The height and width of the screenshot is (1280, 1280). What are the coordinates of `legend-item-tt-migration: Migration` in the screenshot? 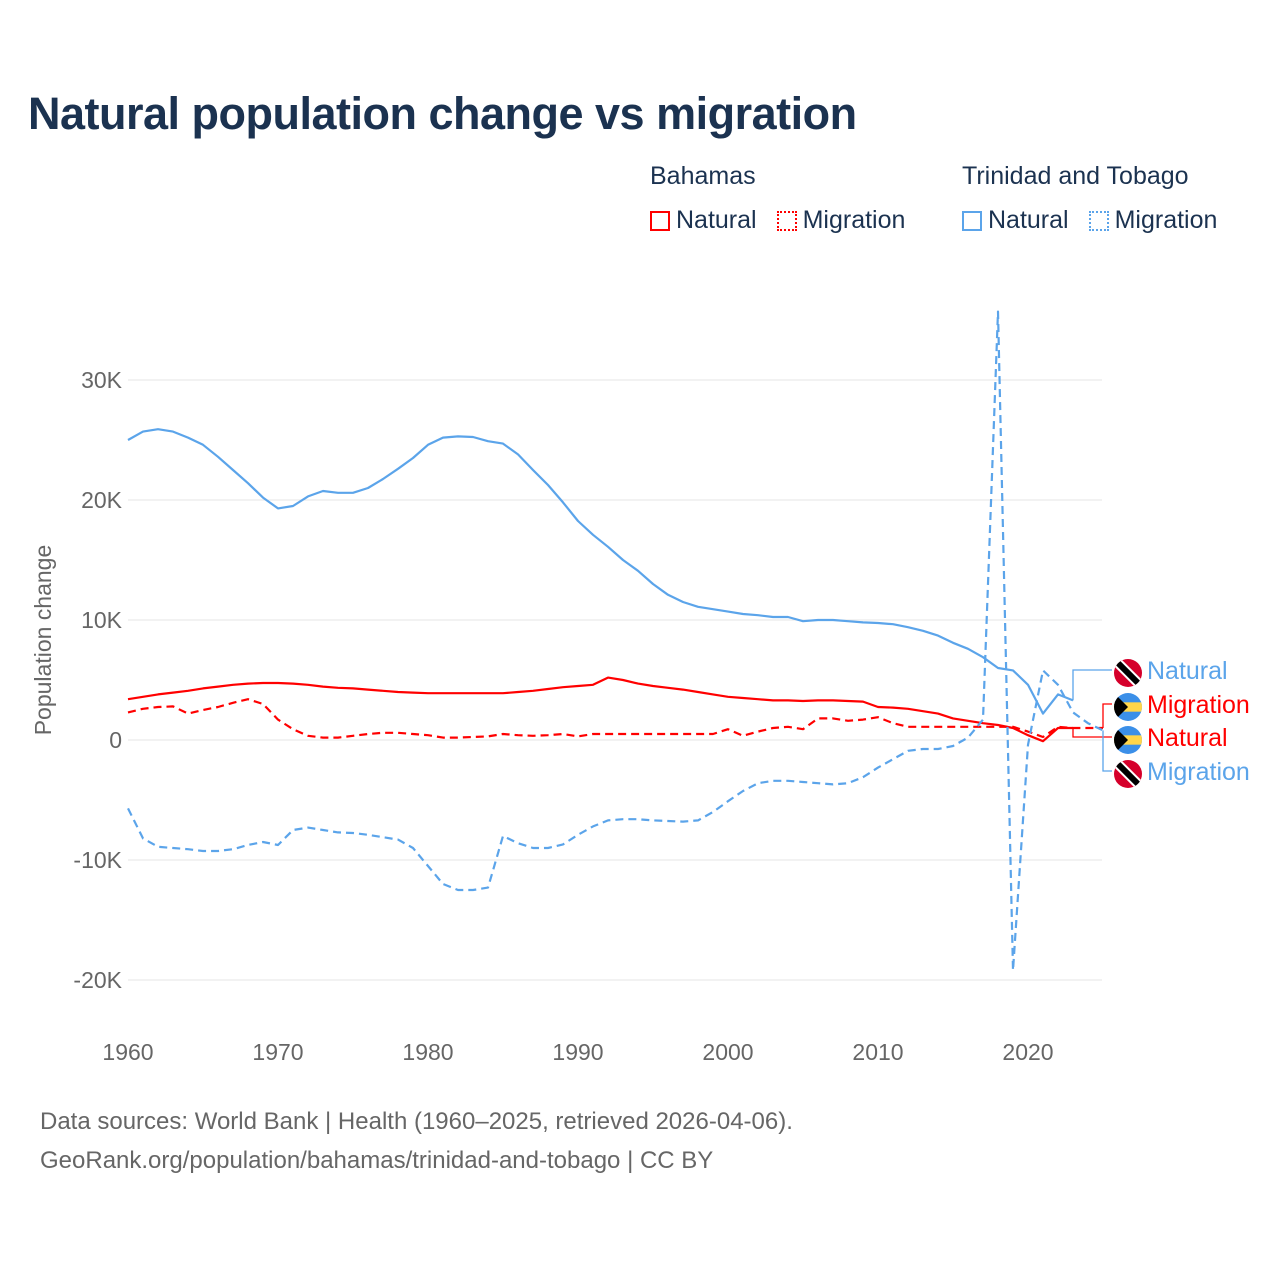 It's located at (1153, 220).